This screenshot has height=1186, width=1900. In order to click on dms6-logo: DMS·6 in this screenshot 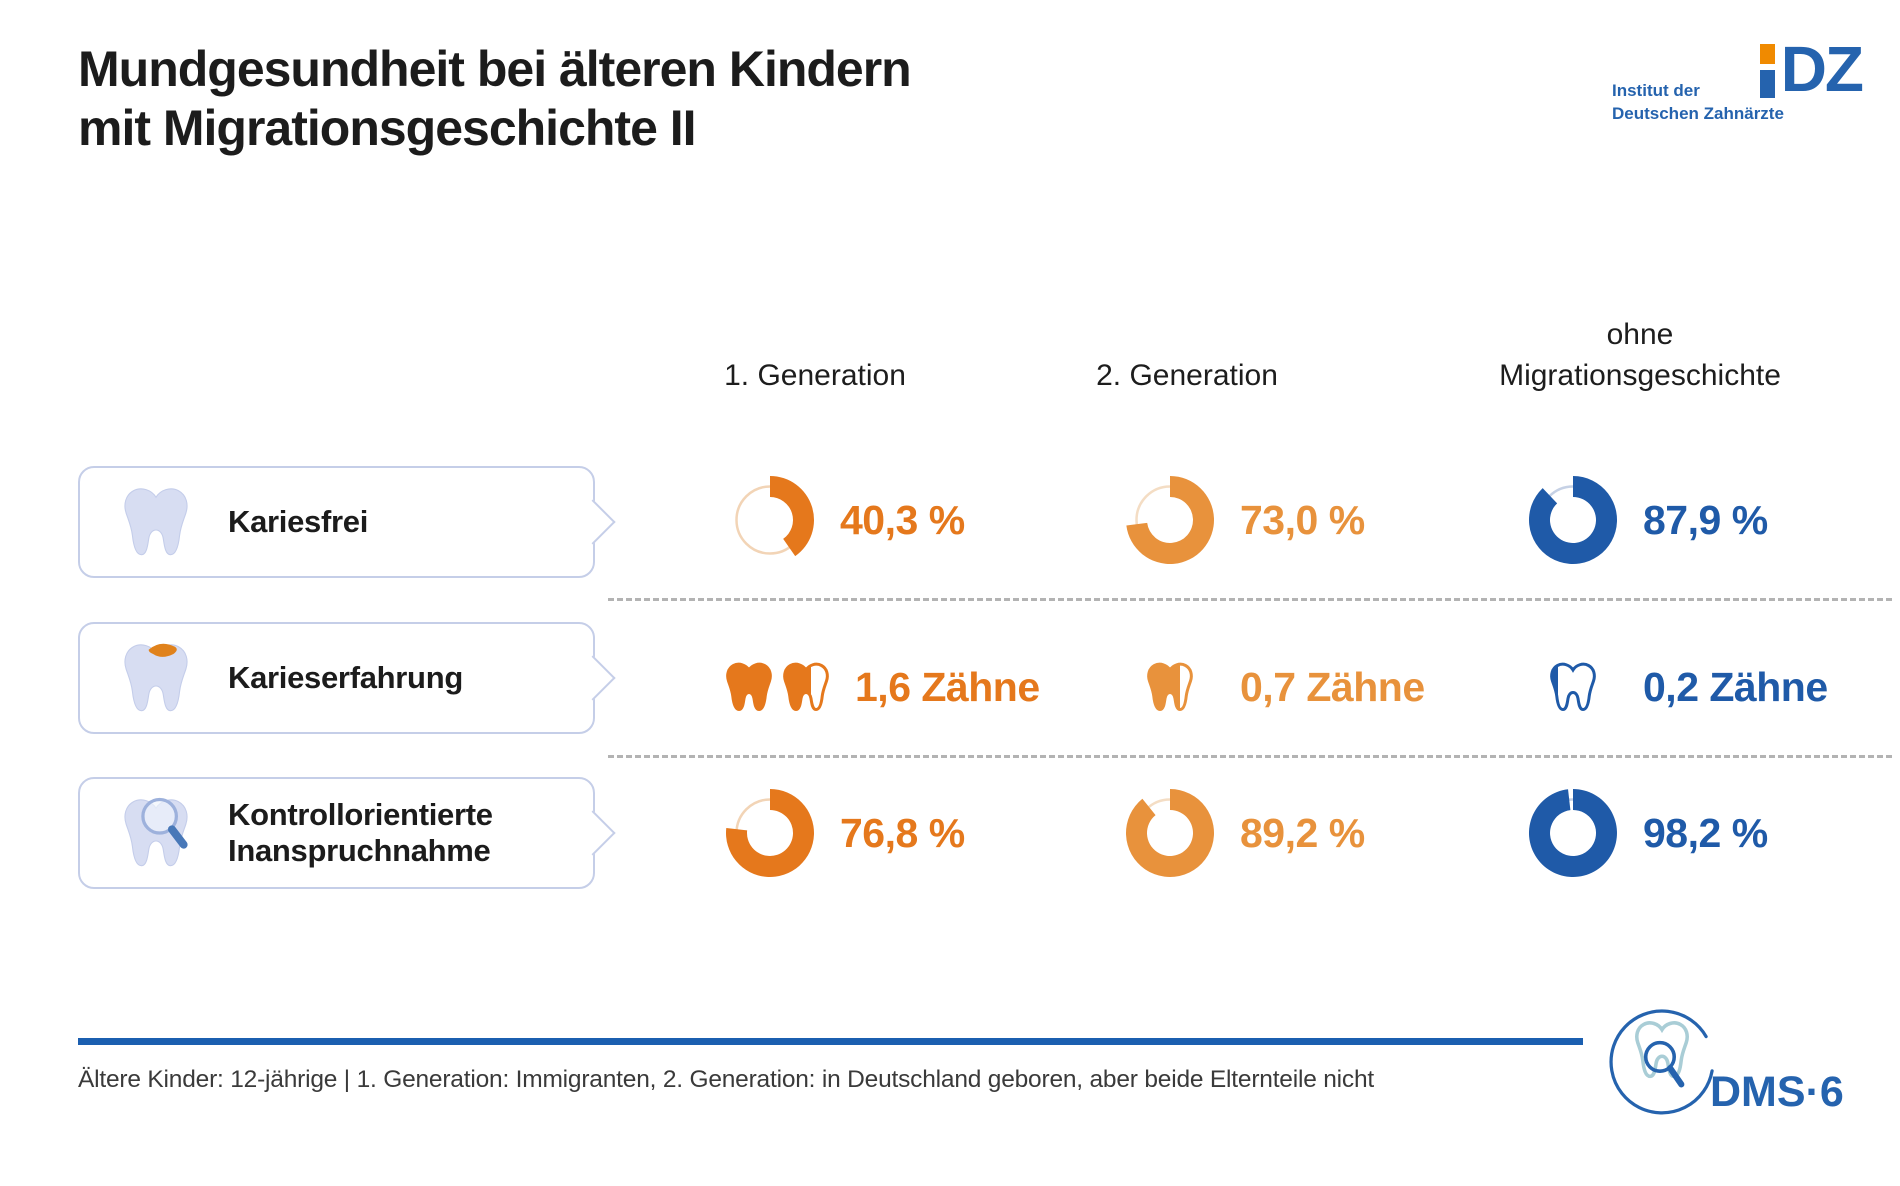, I will do `click(1746, 1081)`.